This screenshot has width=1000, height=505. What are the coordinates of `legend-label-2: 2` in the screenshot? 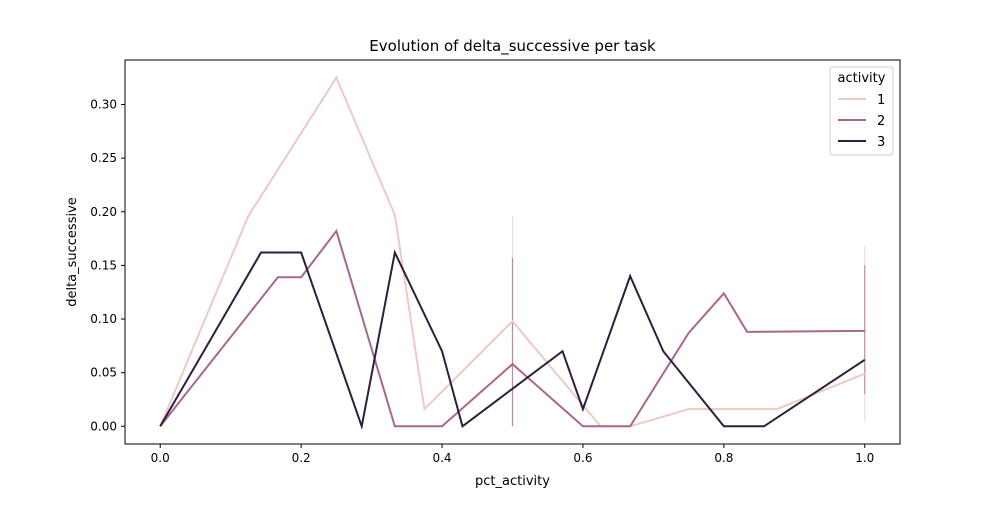 It's located at (881, 121).